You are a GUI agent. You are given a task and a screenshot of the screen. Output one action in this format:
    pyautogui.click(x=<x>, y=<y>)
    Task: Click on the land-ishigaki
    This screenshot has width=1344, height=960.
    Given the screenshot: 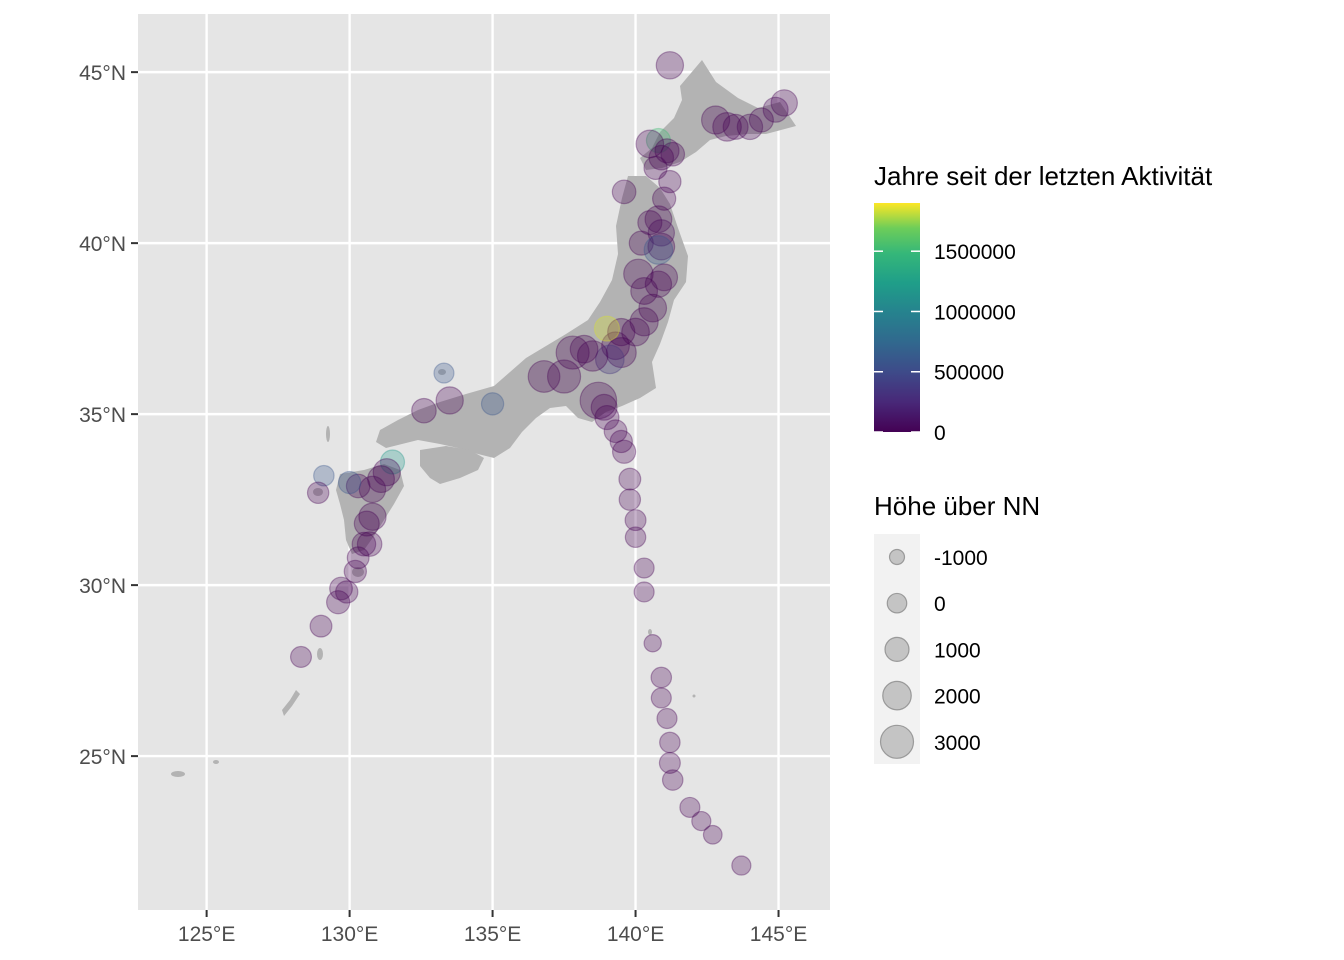 What is the action you would take?
    pyautogui.click(x=178, y=774)
    